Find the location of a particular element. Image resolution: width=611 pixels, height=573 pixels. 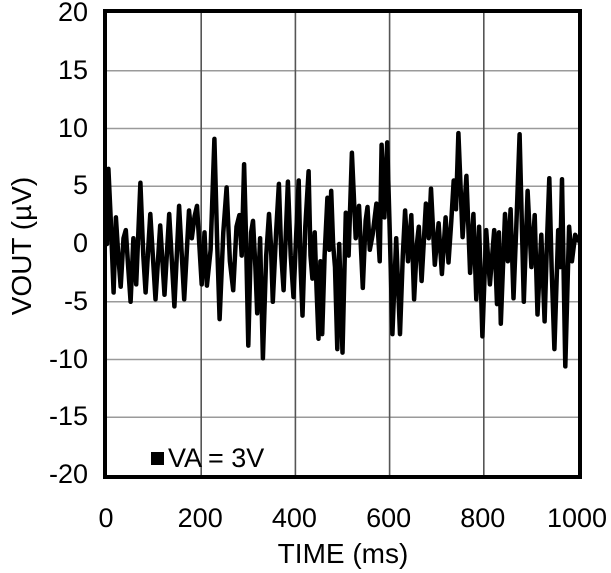

y-tick-label: 10 is located at coordinates (72, 127).